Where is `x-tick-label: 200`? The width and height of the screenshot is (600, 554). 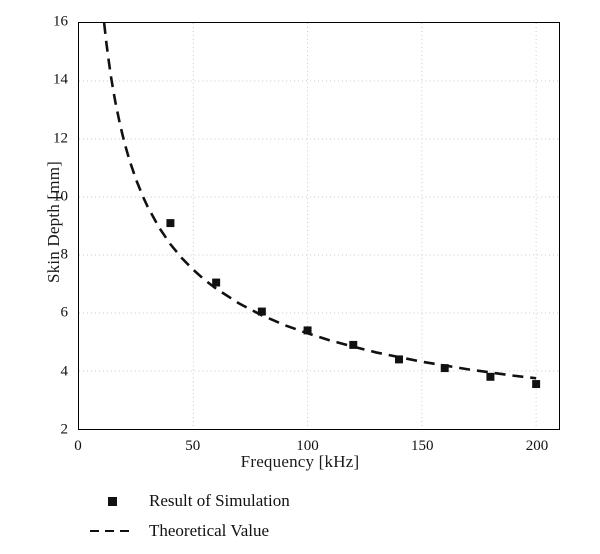 x-tick-label: 200 is located at coordinates (537, 446).